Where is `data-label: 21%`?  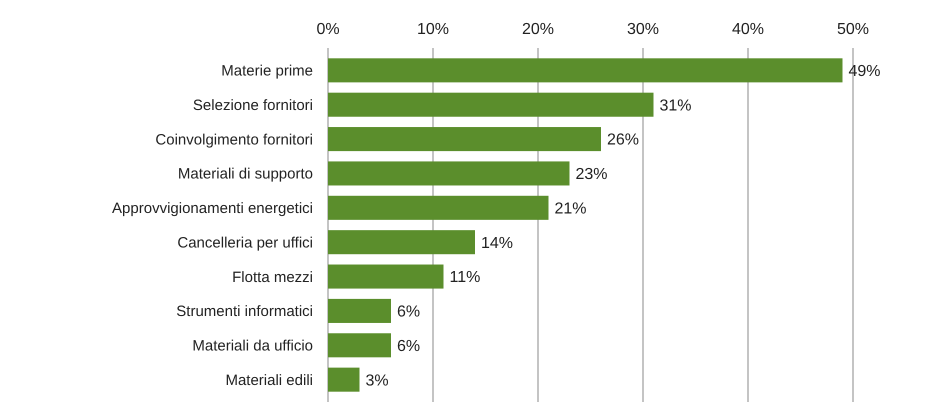
data-label: 21% is located at coordinates (570, 209).